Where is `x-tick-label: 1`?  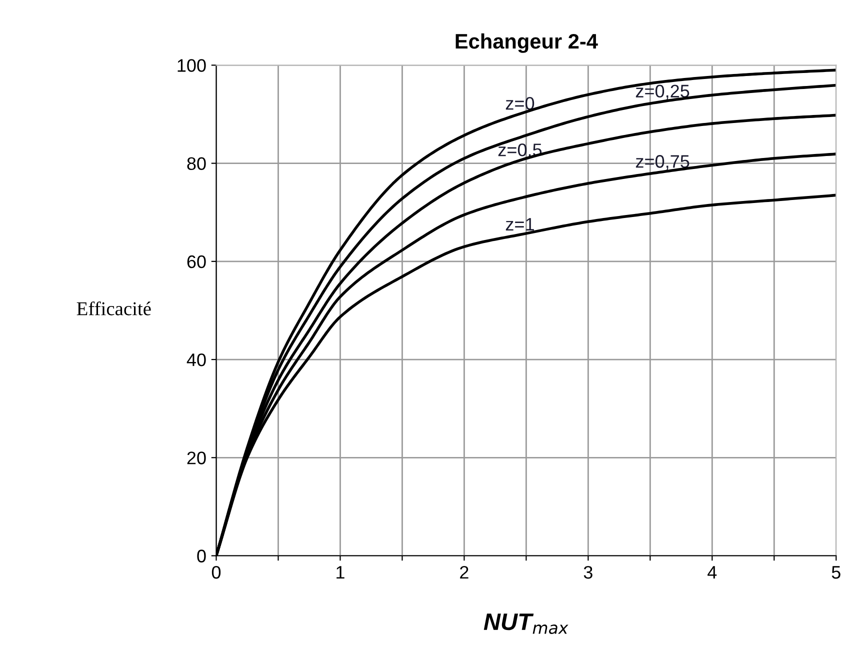
x-tick-label: 1 is located at coordinates (340, 572).